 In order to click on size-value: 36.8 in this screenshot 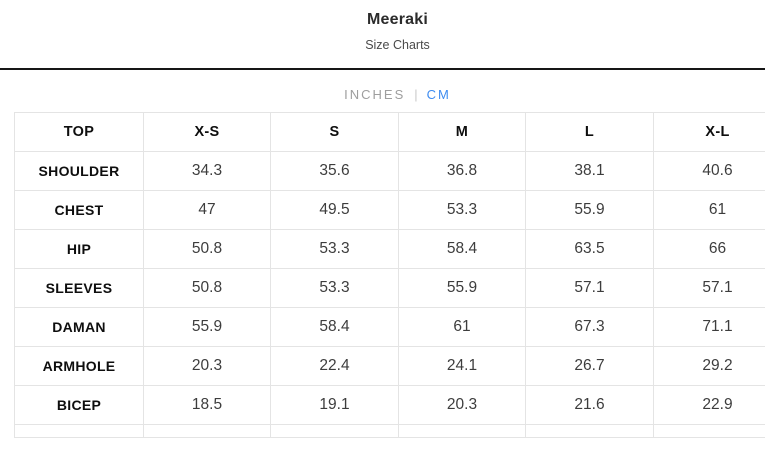, I will do `click(462, 171)`.